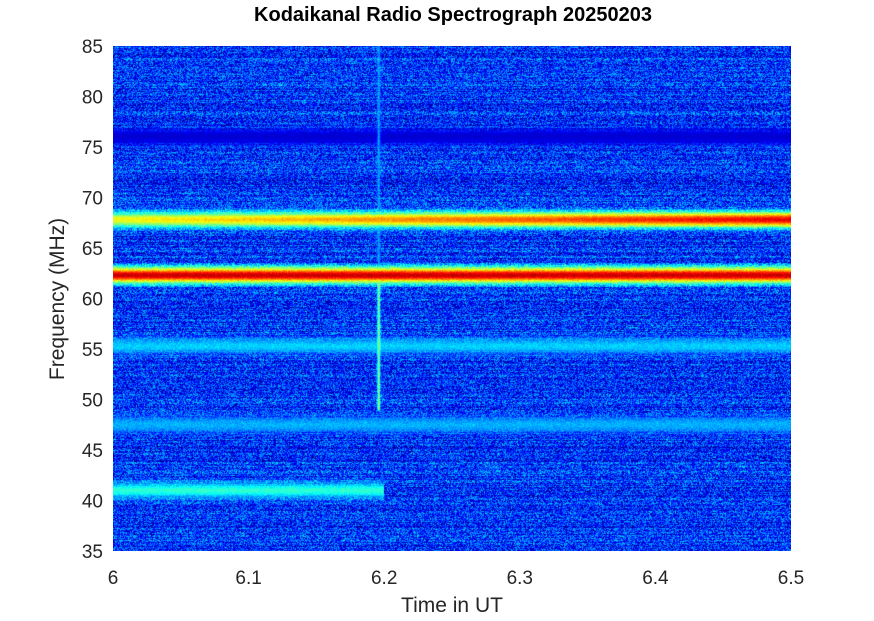 The width and height of the screenshot is (874, 621). What do you see at coordinates (456, 578) in the screenshot?
I see `x-axis: 6 6.1 6.2 6.3 6.4 6.5` at bounding box center [456, 578].